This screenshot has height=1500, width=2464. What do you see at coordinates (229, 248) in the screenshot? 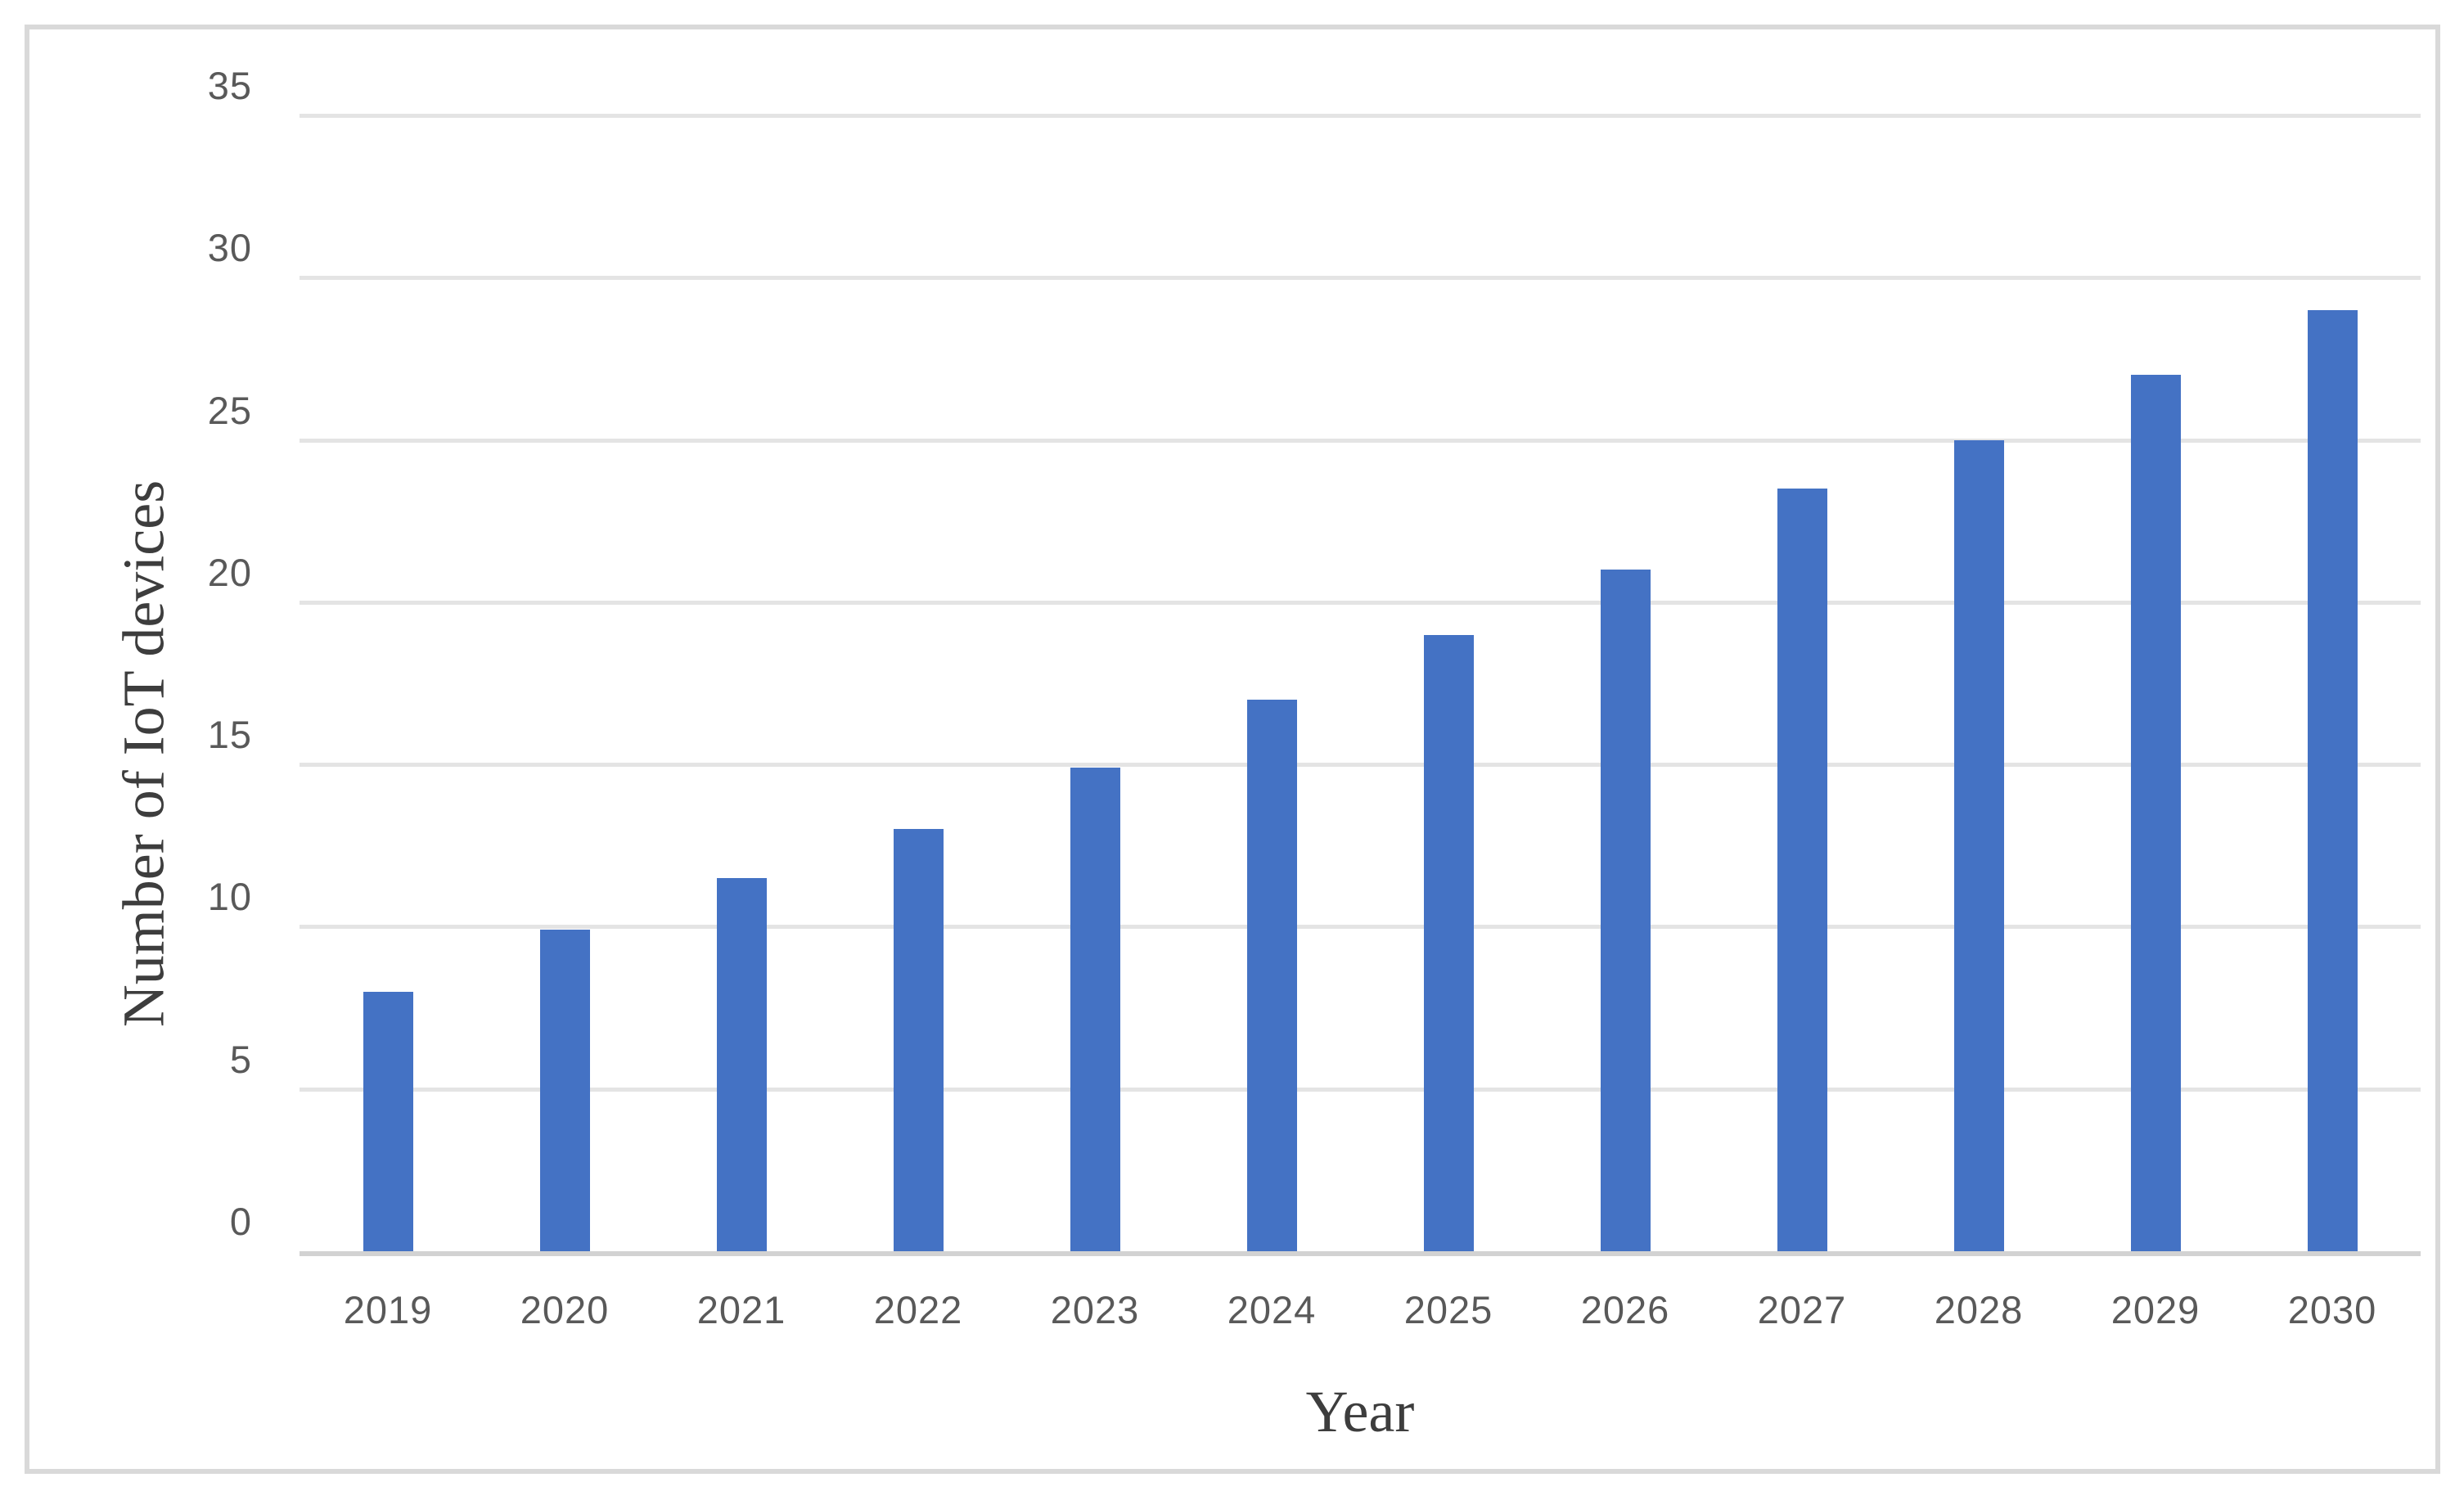
I see `y-tick-label-30: 30` at bounding box center [229, 248].